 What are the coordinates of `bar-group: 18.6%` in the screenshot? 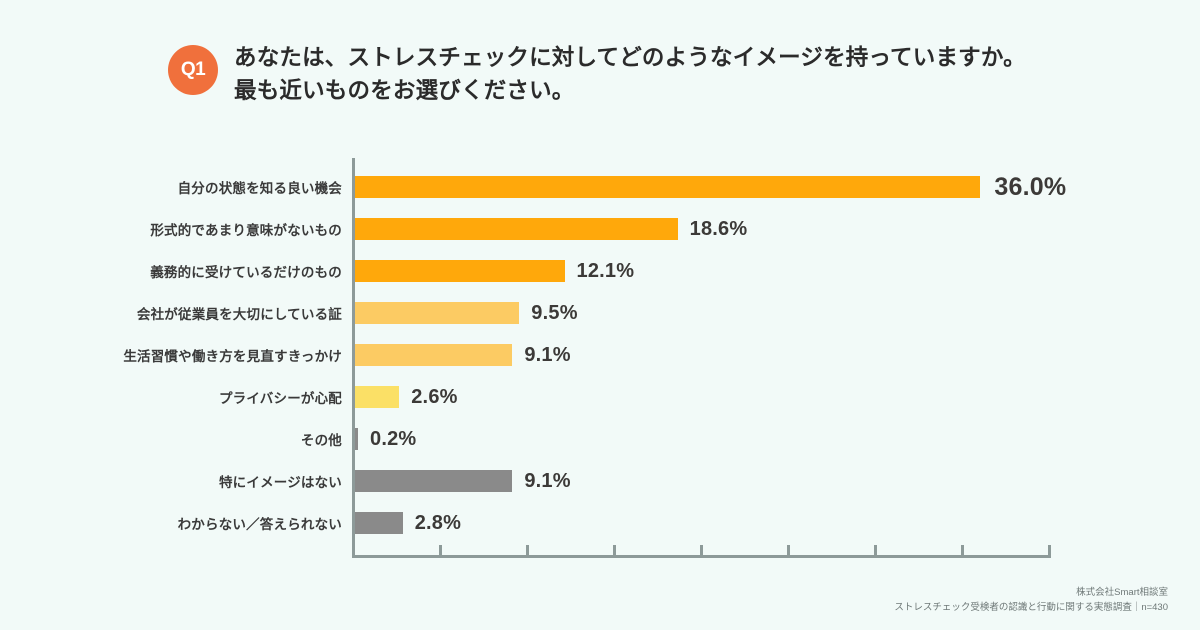 It's located at (550, 229).